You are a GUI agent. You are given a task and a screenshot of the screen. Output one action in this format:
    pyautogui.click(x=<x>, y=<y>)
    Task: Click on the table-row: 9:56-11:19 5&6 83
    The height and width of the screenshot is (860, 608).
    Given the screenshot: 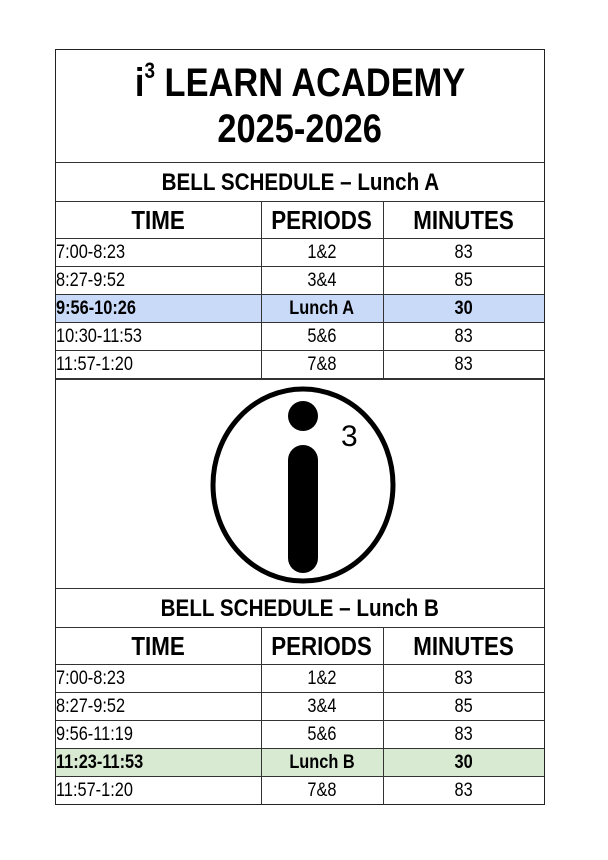 What is the action you would take?
    pyautogui.click(x=300, y=734)
    